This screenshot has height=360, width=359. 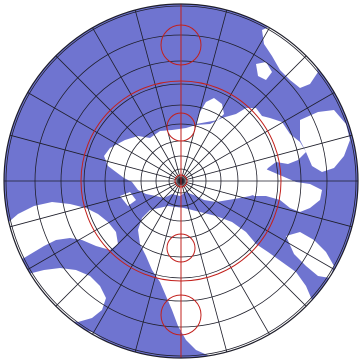 What do you see at coordinates (290, 56) in the screenshot?
I see `landmass-northeast` at bounding box center [290, 56].